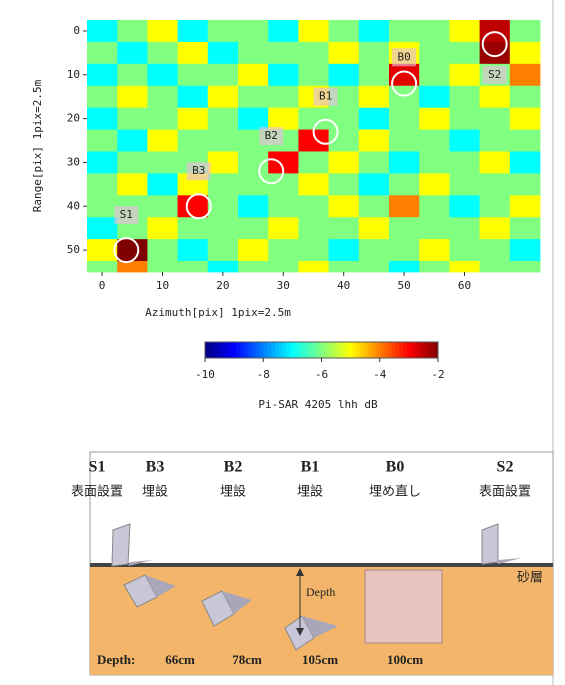  Describe the element at coordinates (494, 74) in the screenshot. I see `target-label: S2` at that location.